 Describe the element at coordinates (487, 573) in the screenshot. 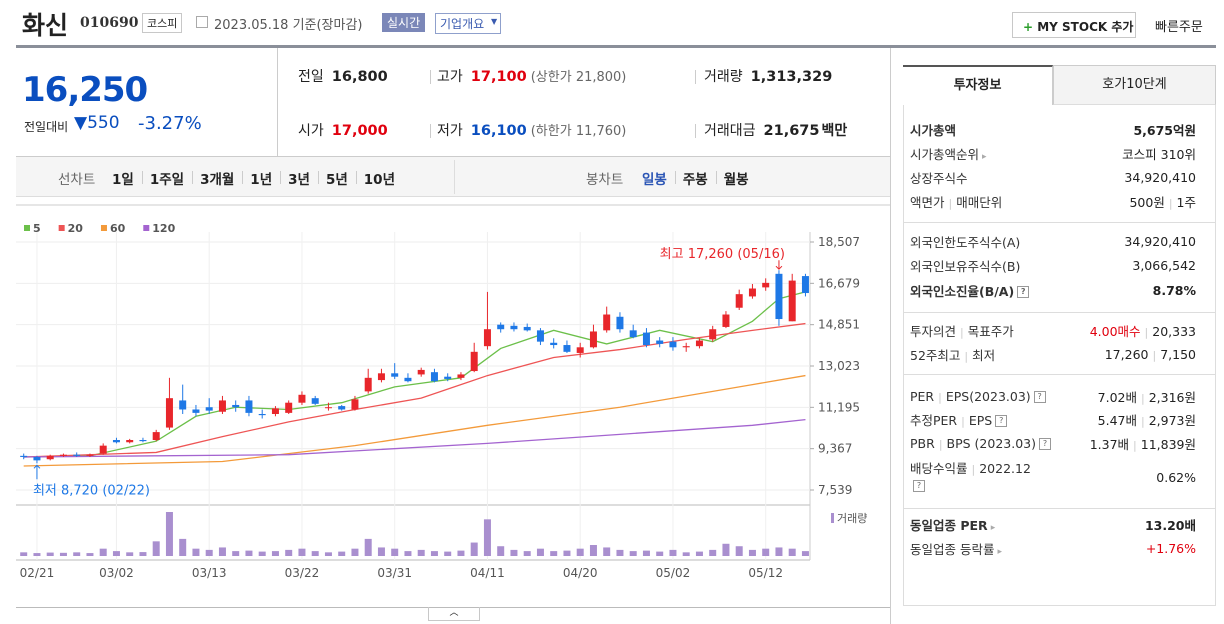

I see `x-tick-label: 04/11` at that location.